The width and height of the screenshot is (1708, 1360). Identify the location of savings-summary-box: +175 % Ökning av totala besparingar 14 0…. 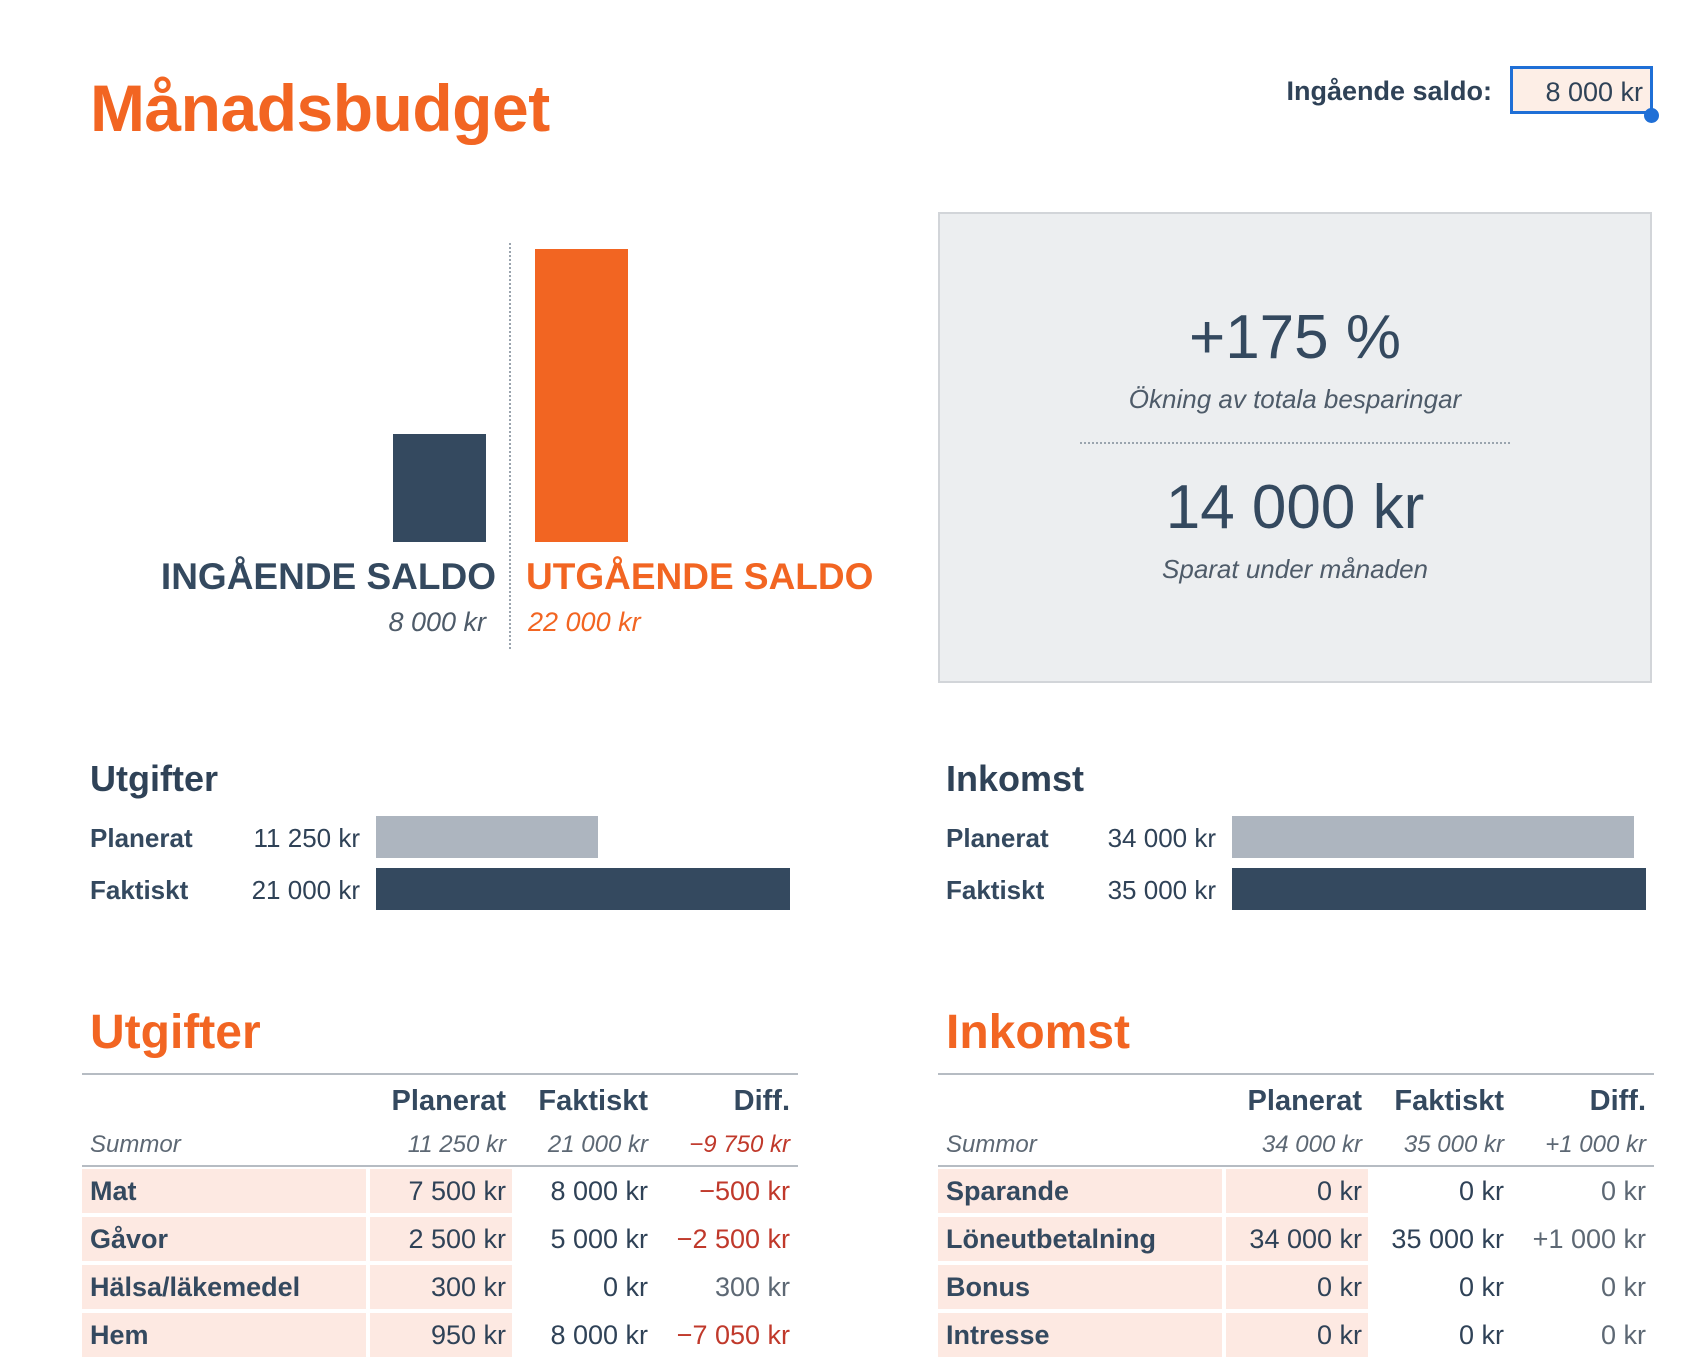
(1295, 447).